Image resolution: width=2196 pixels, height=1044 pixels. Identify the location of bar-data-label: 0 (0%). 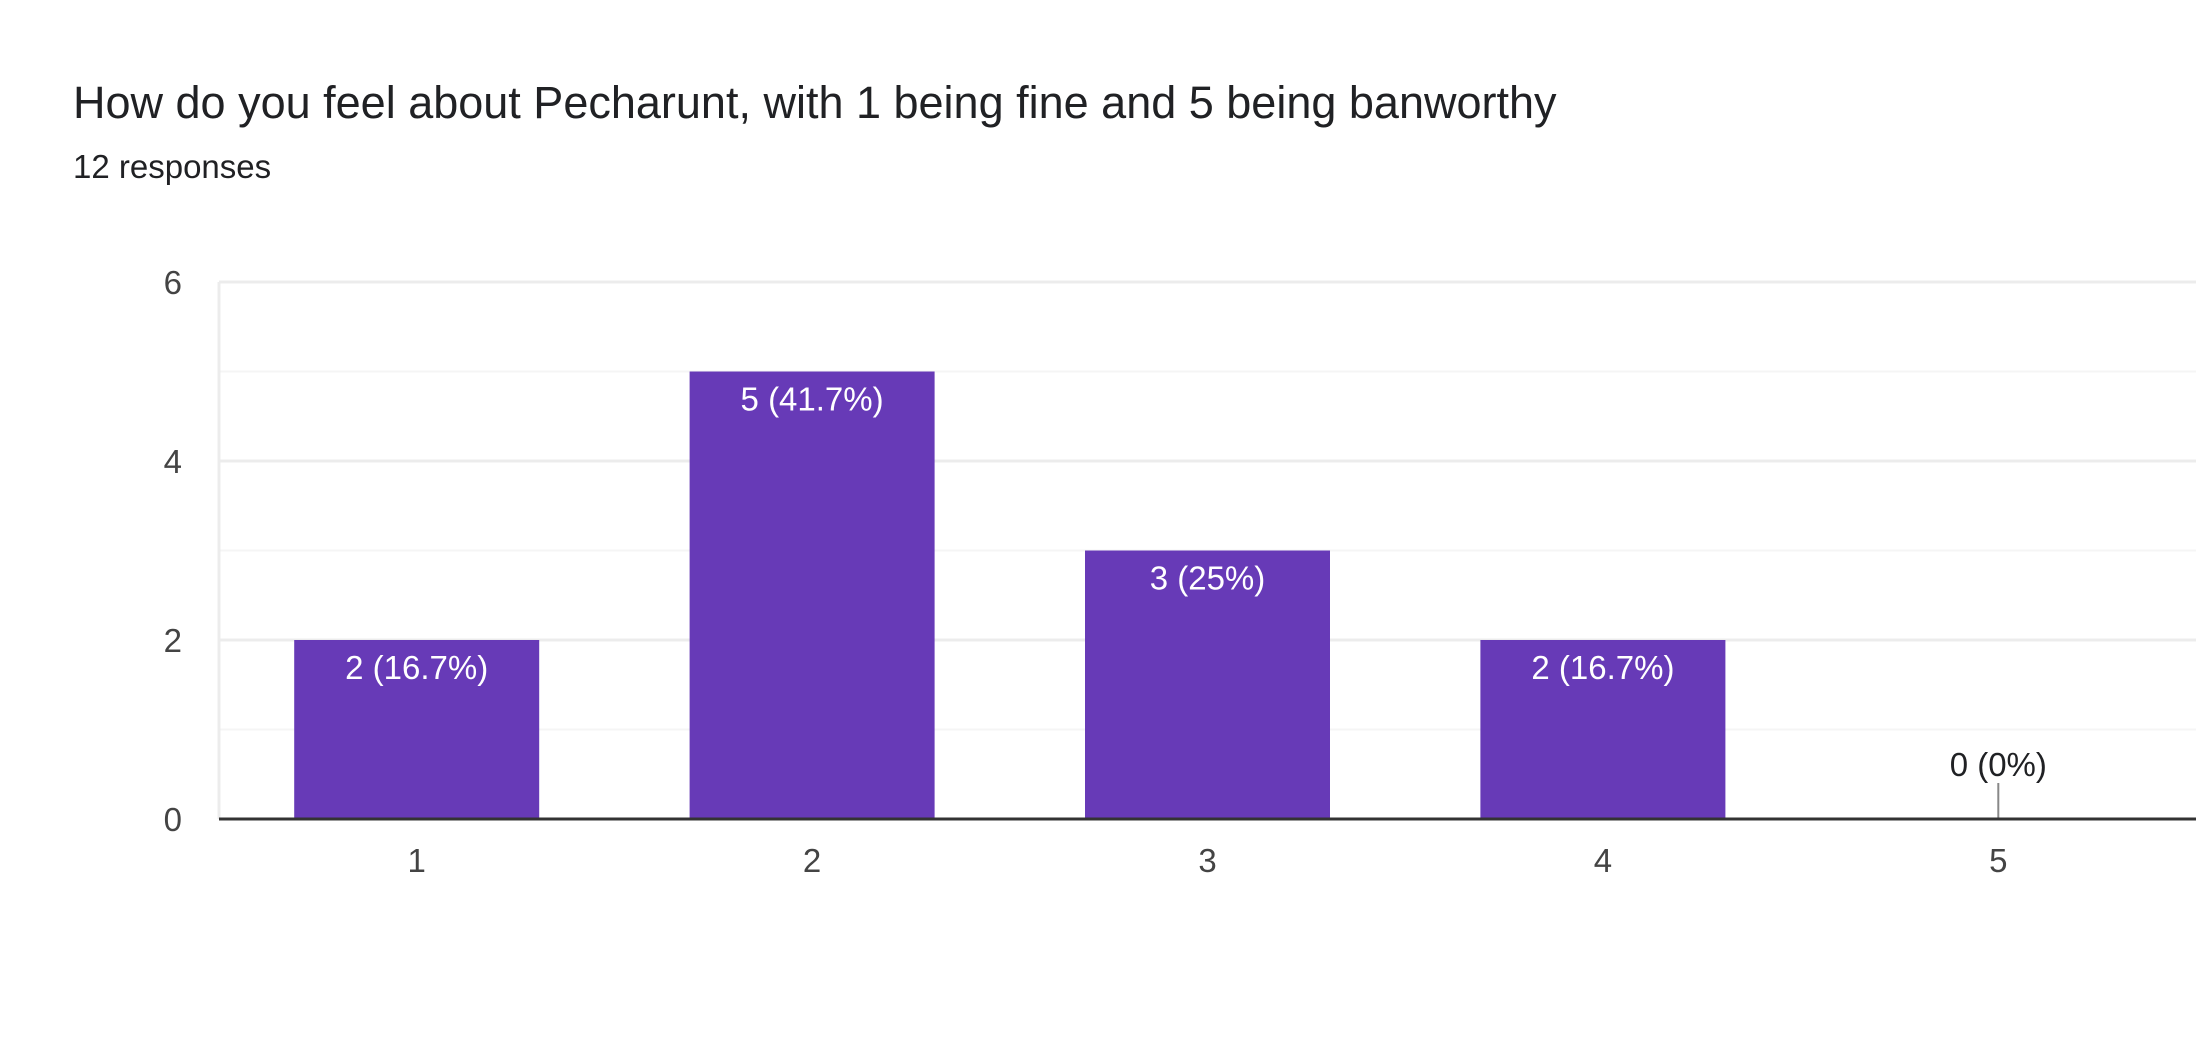
(1998, 764).